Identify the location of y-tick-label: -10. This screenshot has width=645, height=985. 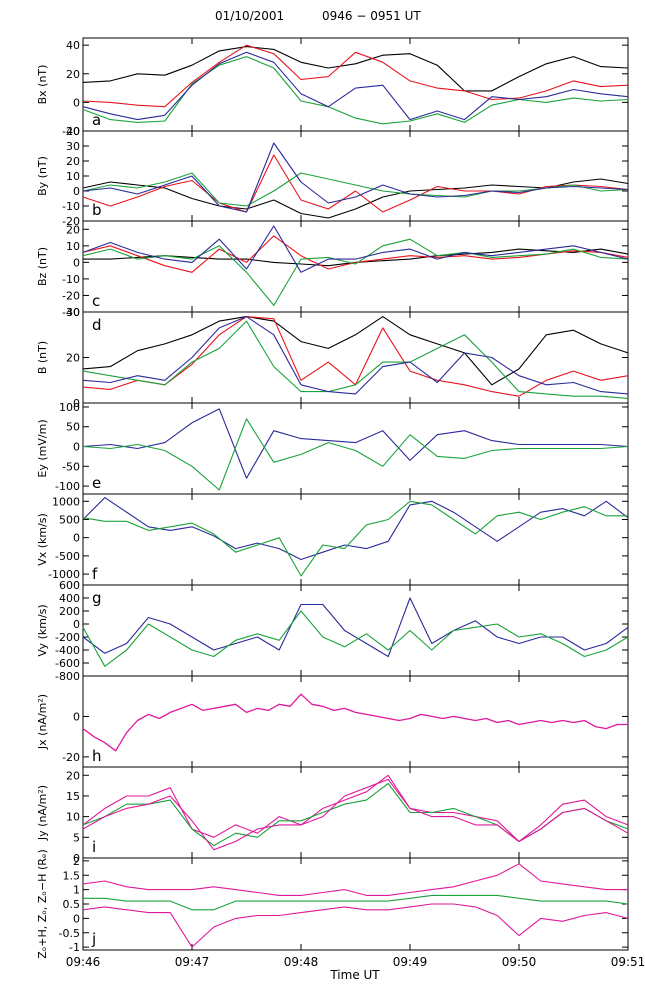
(71, 206).